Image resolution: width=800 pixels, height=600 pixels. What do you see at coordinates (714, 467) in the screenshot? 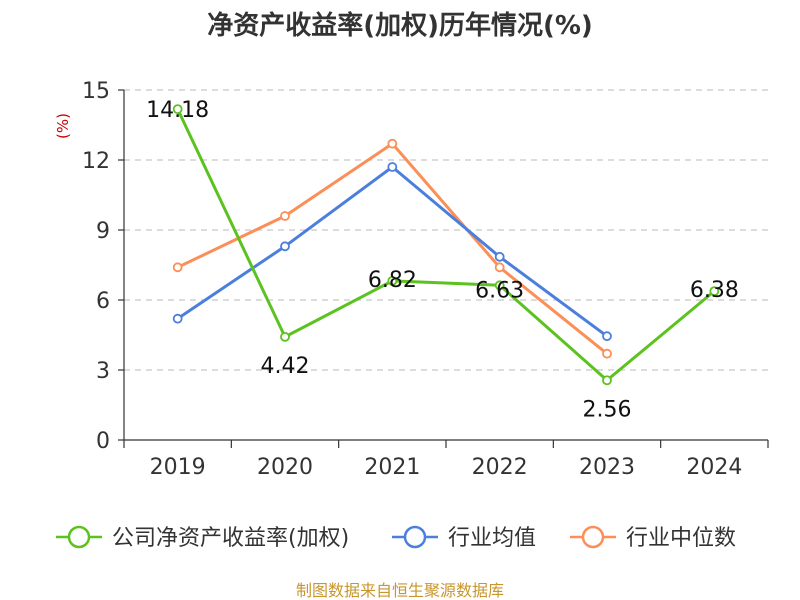
I see `x-tick-label-2024: 2024` at bounding box center [714, 467].